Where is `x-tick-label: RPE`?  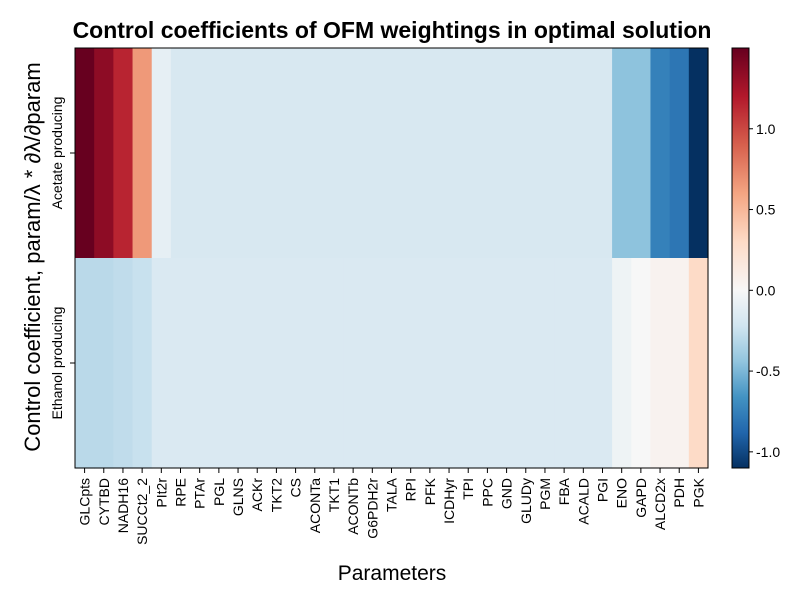 x-tick-label: RPE is located at coordinates (181, 492).